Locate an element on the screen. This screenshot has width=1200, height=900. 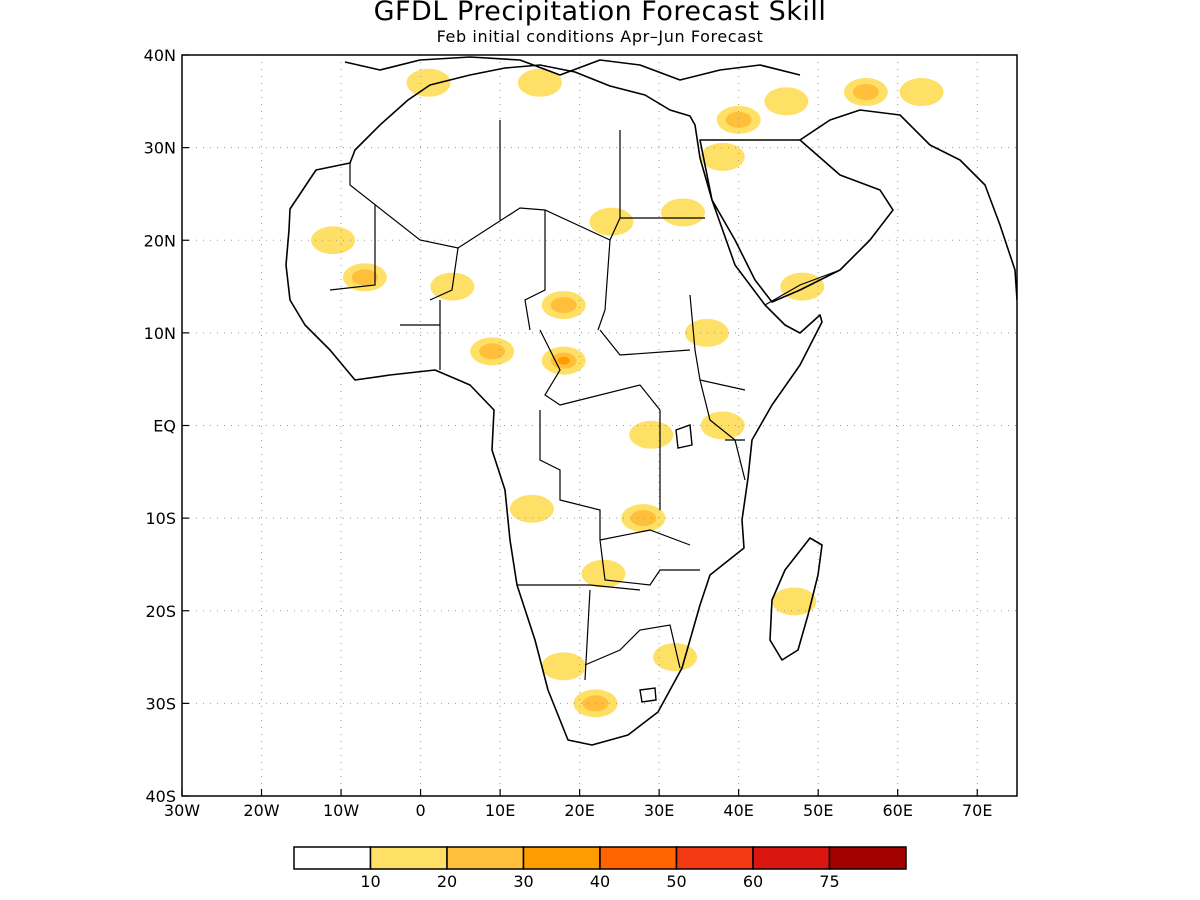
madagascar-coastline is located at coordinates (796, 599).